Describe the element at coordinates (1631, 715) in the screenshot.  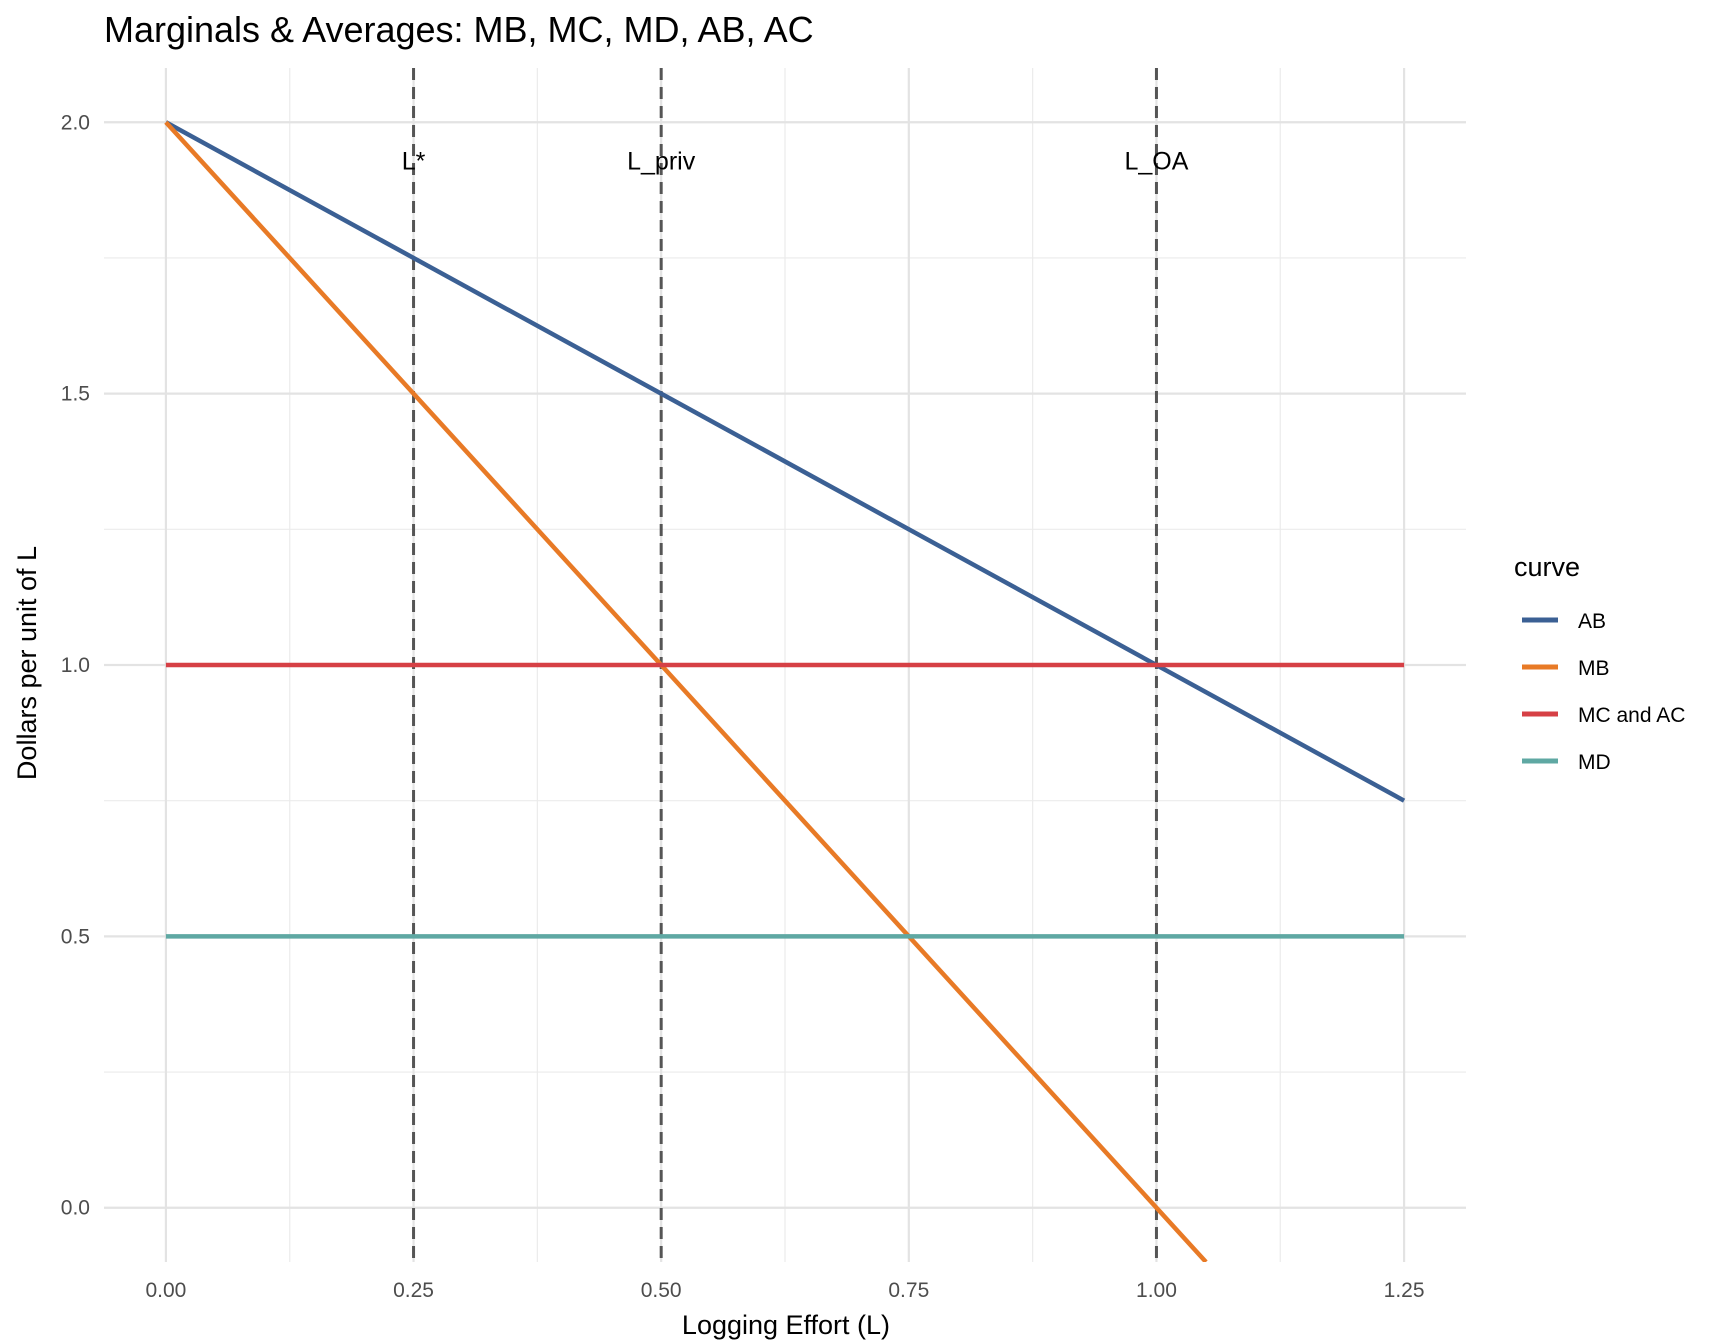
I see `legend-label: MC and AC` at that location.